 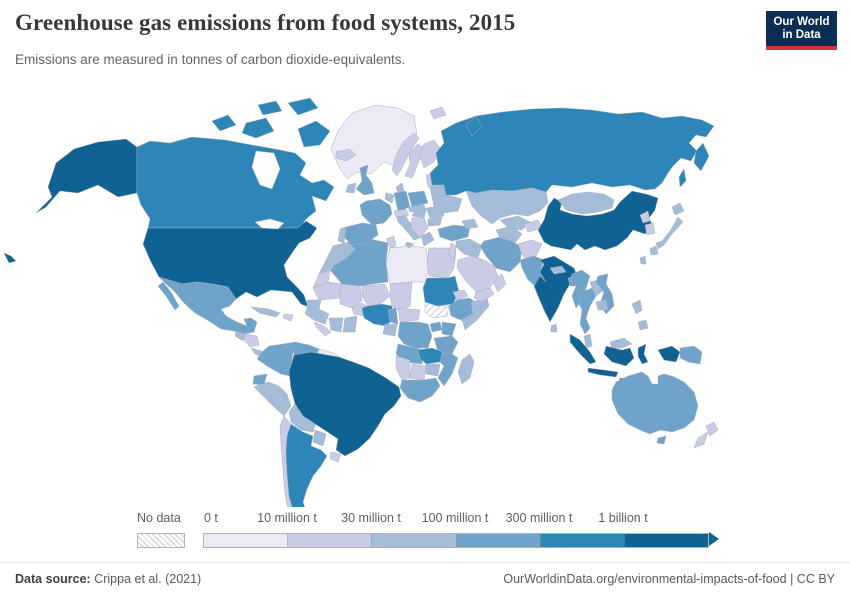 What do you see at coordinates (587, 311) in the screenshot?
I see `country-thailand` at bounding box center [587, 311].